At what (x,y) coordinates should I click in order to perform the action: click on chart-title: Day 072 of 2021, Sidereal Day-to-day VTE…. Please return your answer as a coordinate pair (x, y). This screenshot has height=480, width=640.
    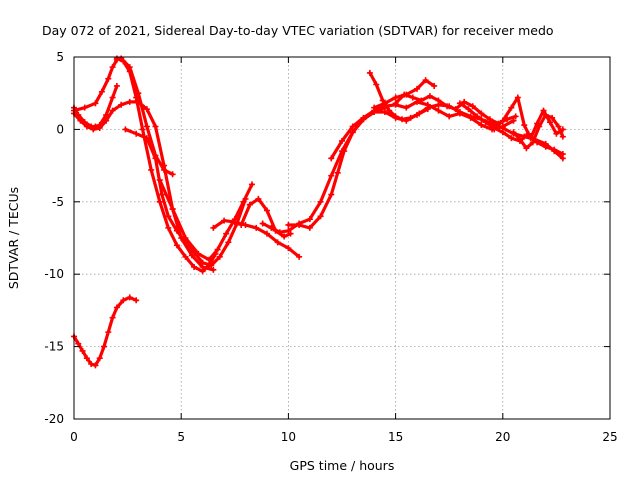
    Looking at the image, I should click on (298, 30).